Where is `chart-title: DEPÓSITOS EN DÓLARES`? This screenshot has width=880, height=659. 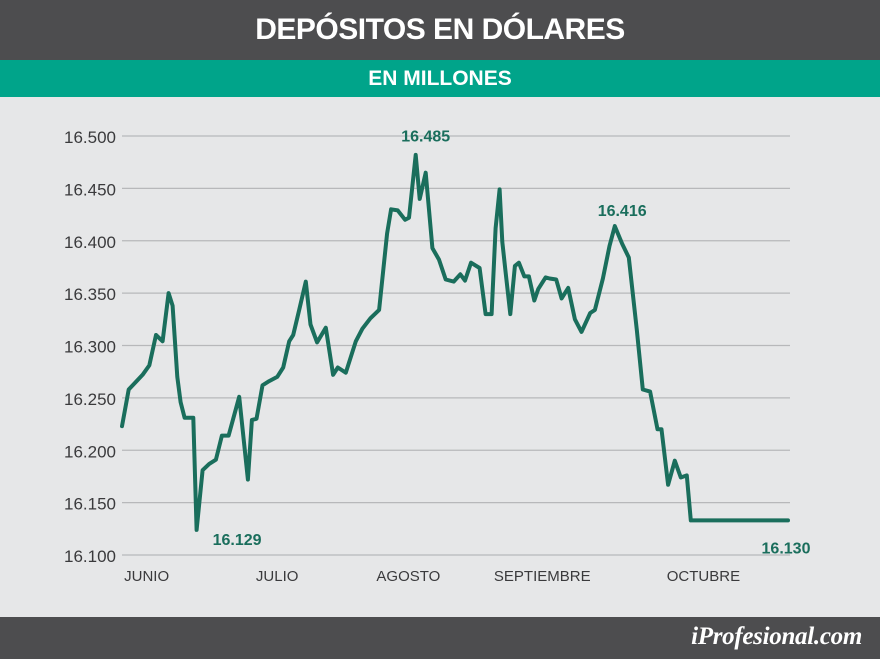 chart-title: DEPÓSITOS EN DÓLARES is located at coordinates (440, 30).